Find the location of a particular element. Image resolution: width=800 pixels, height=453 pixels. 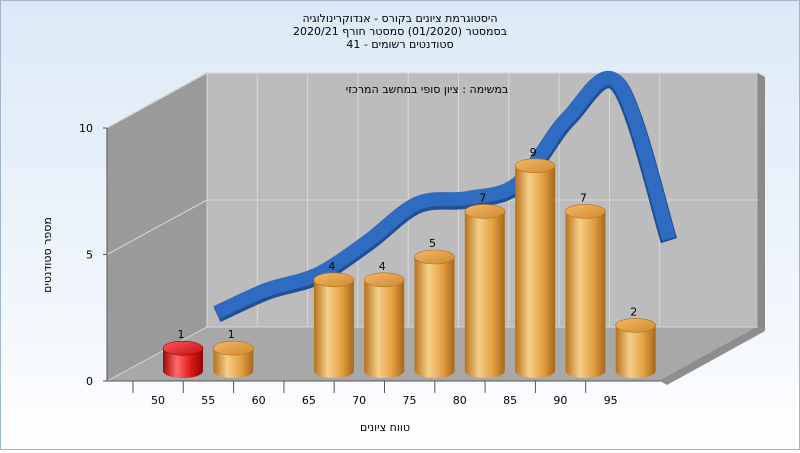

x-tick-label: 90 is located at coordinates (560, 400).